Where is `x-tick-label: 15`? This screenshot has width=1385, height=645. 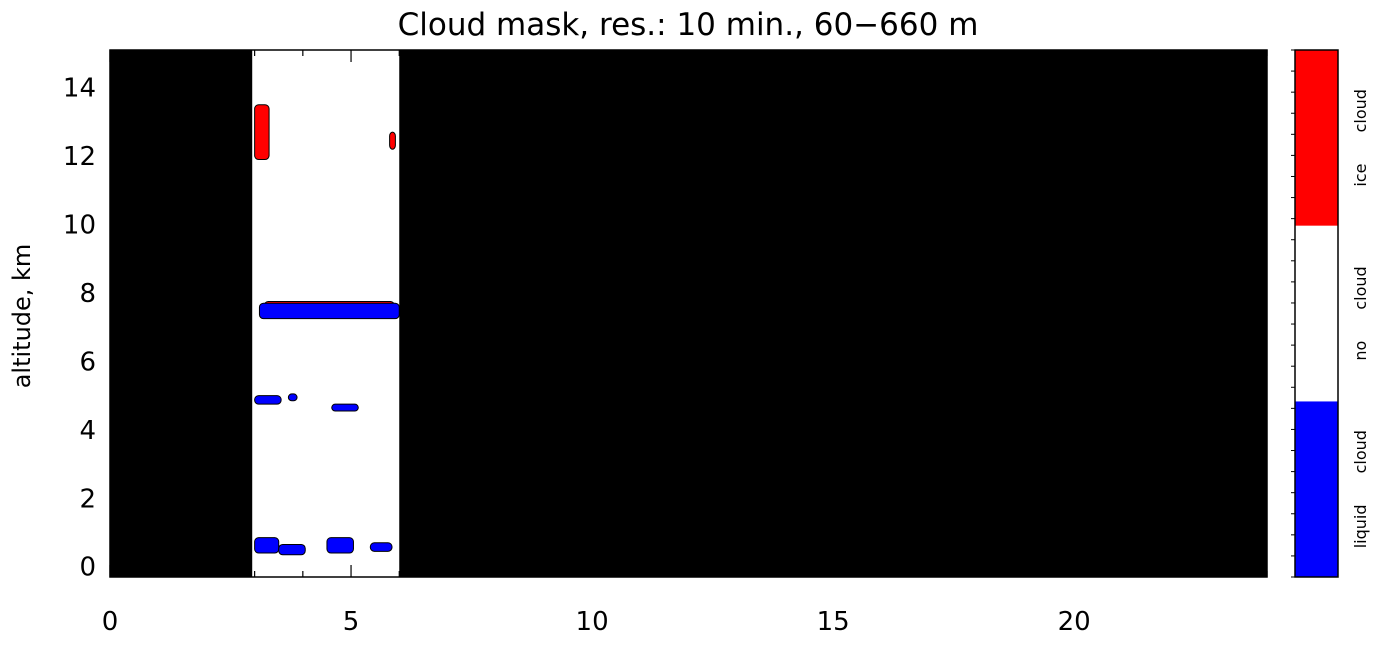 x-tick-label: 15 is located at coordinates (833, 622).